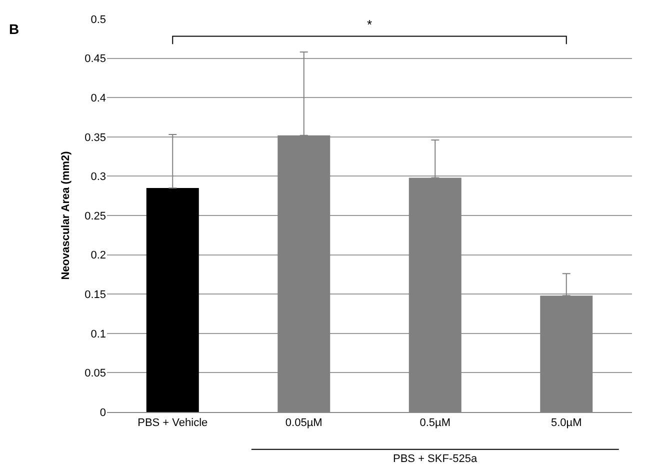 The width and height of the screenshot is (650, 468). Describe the element at coordinates (566, 423) in the screenshot. I see `x-tick-label: 5.0µM` at that location.